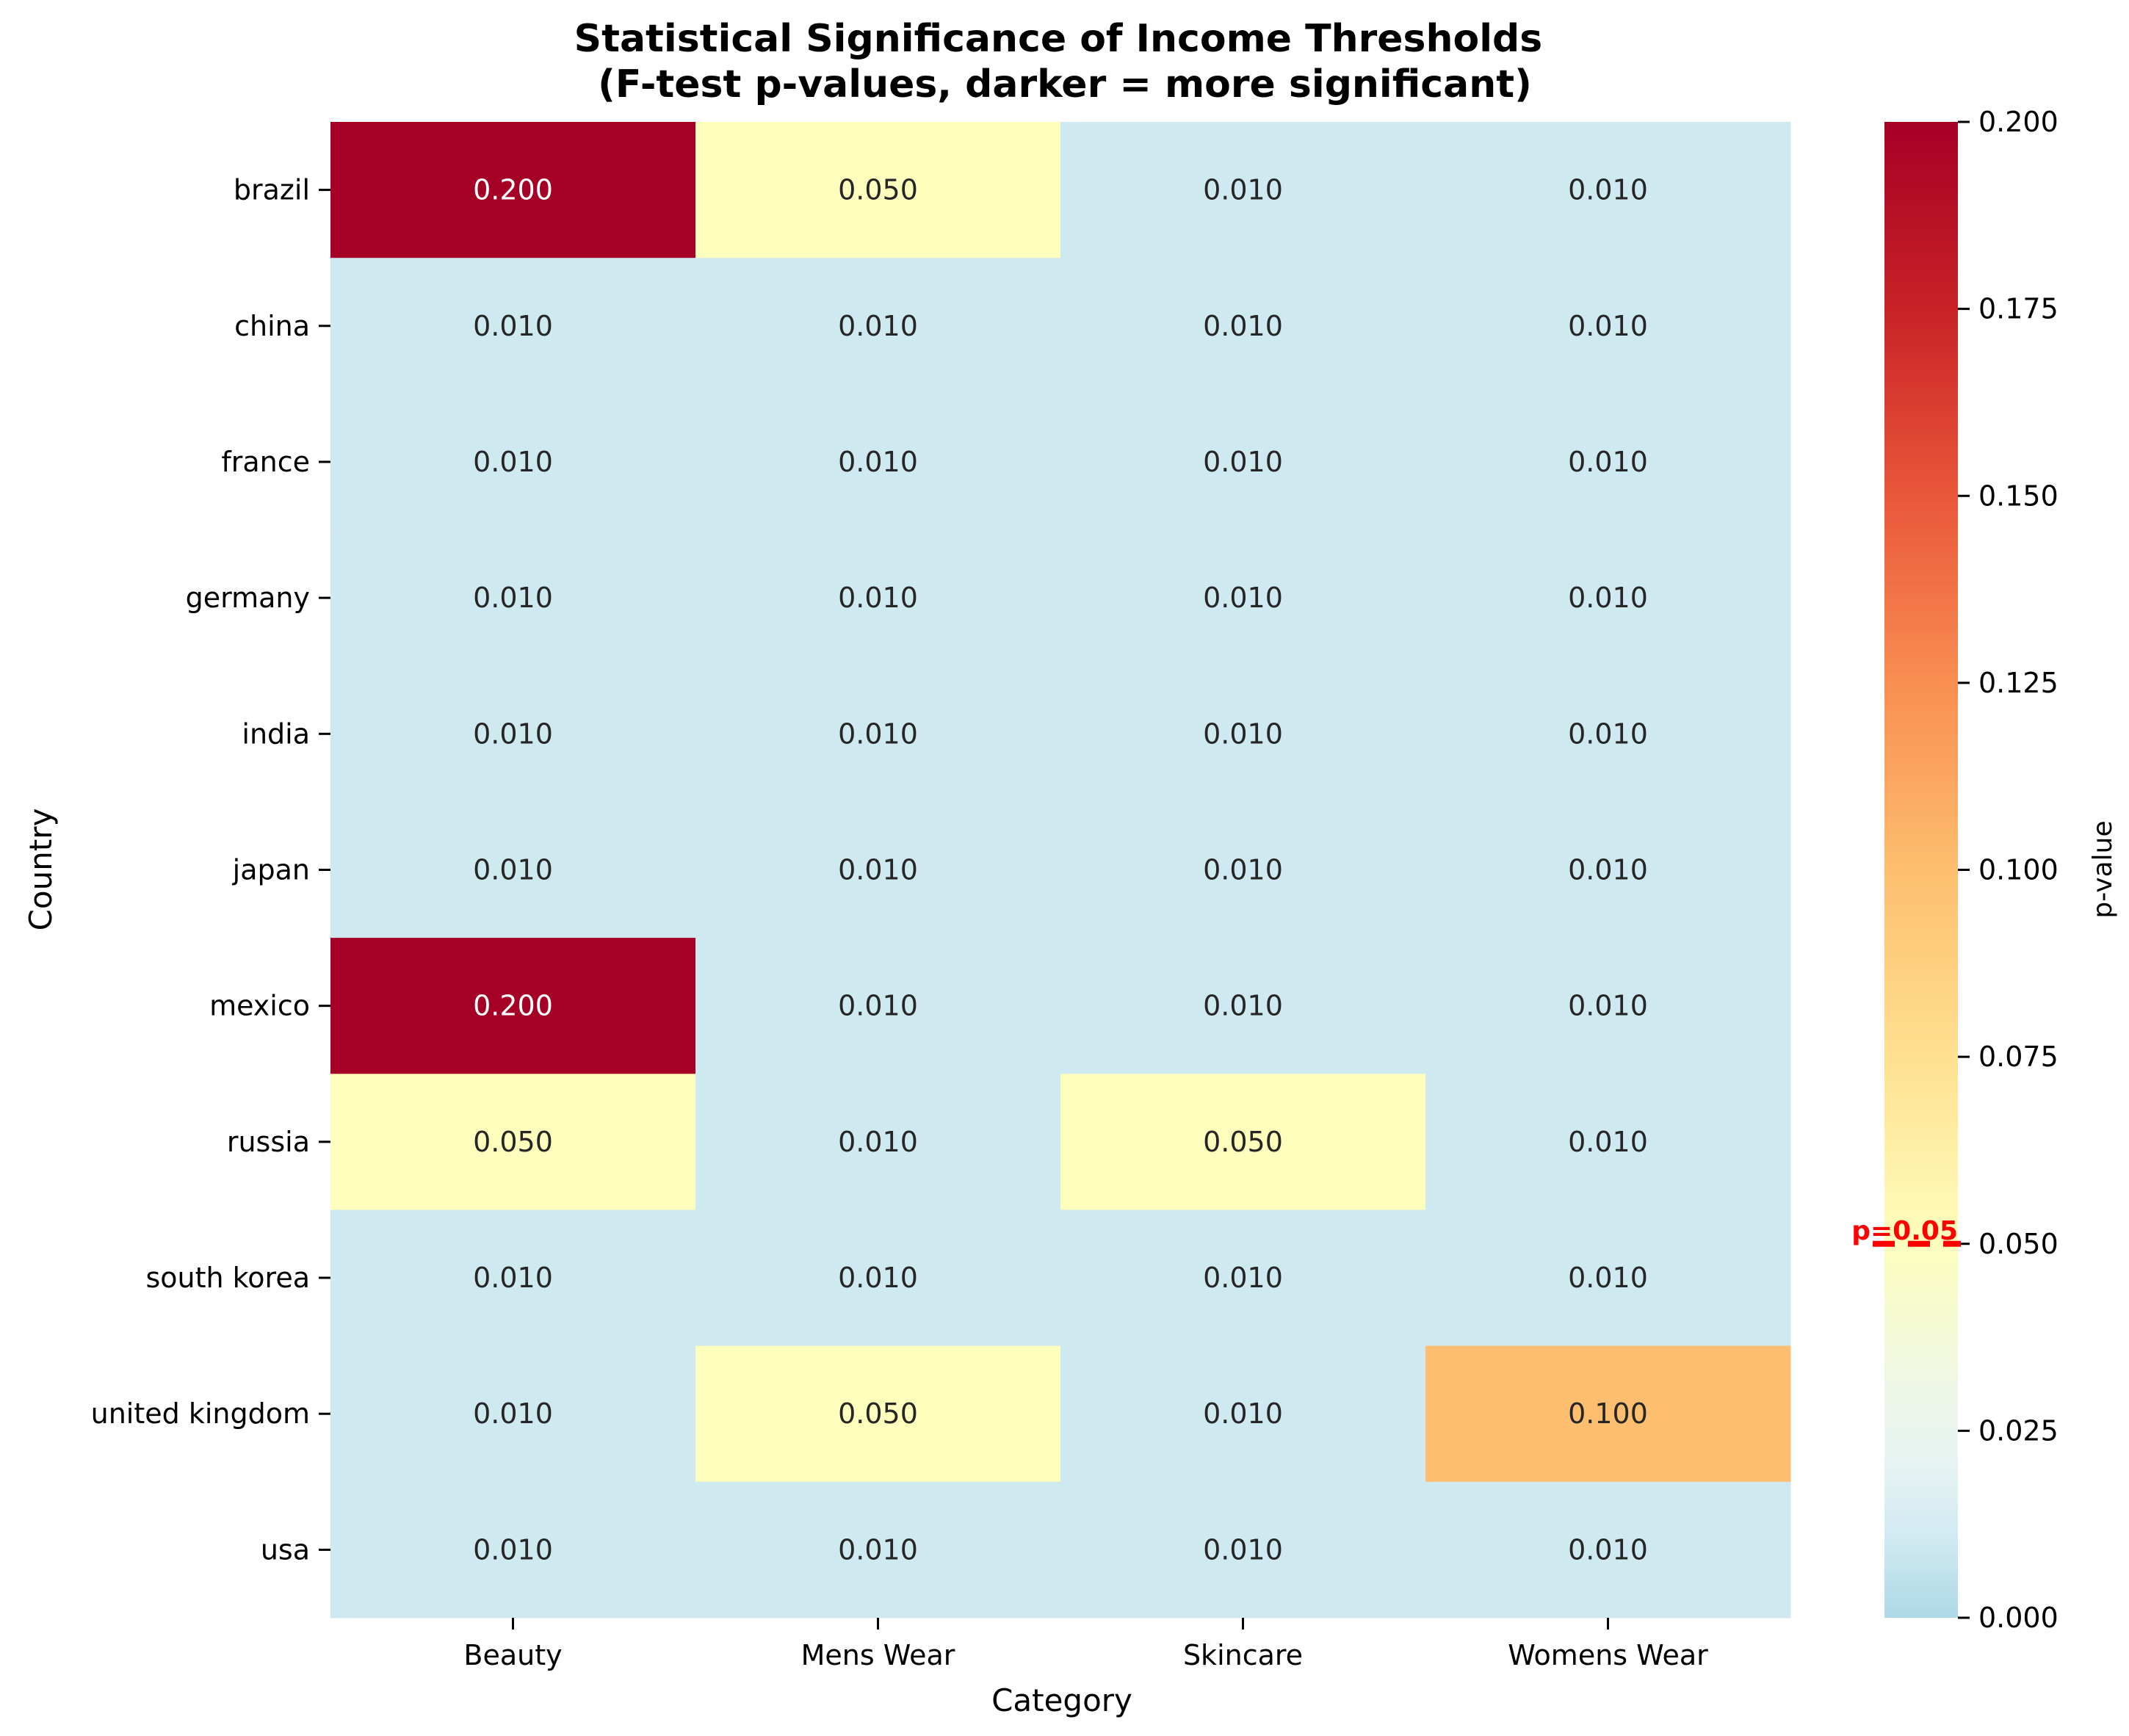 The width and height of the screenshot is (2129, 1736). I want to click on colorbar-tick-label: 0.200, so click(2018, 122).